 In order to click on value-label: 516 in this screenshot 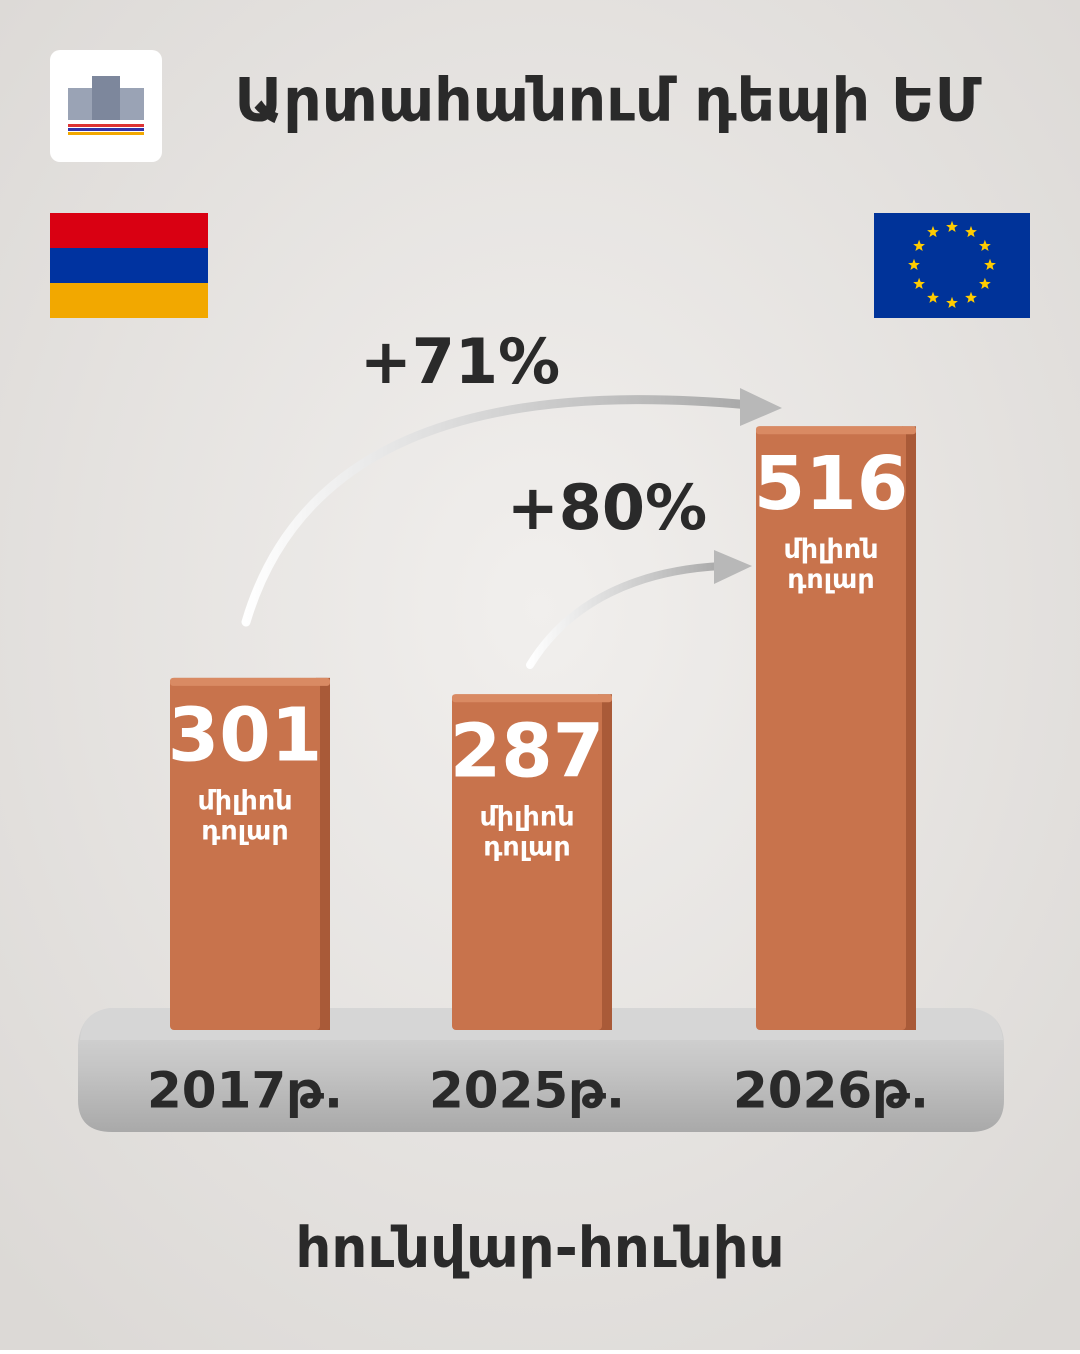, I will do `click(831, 484)`.